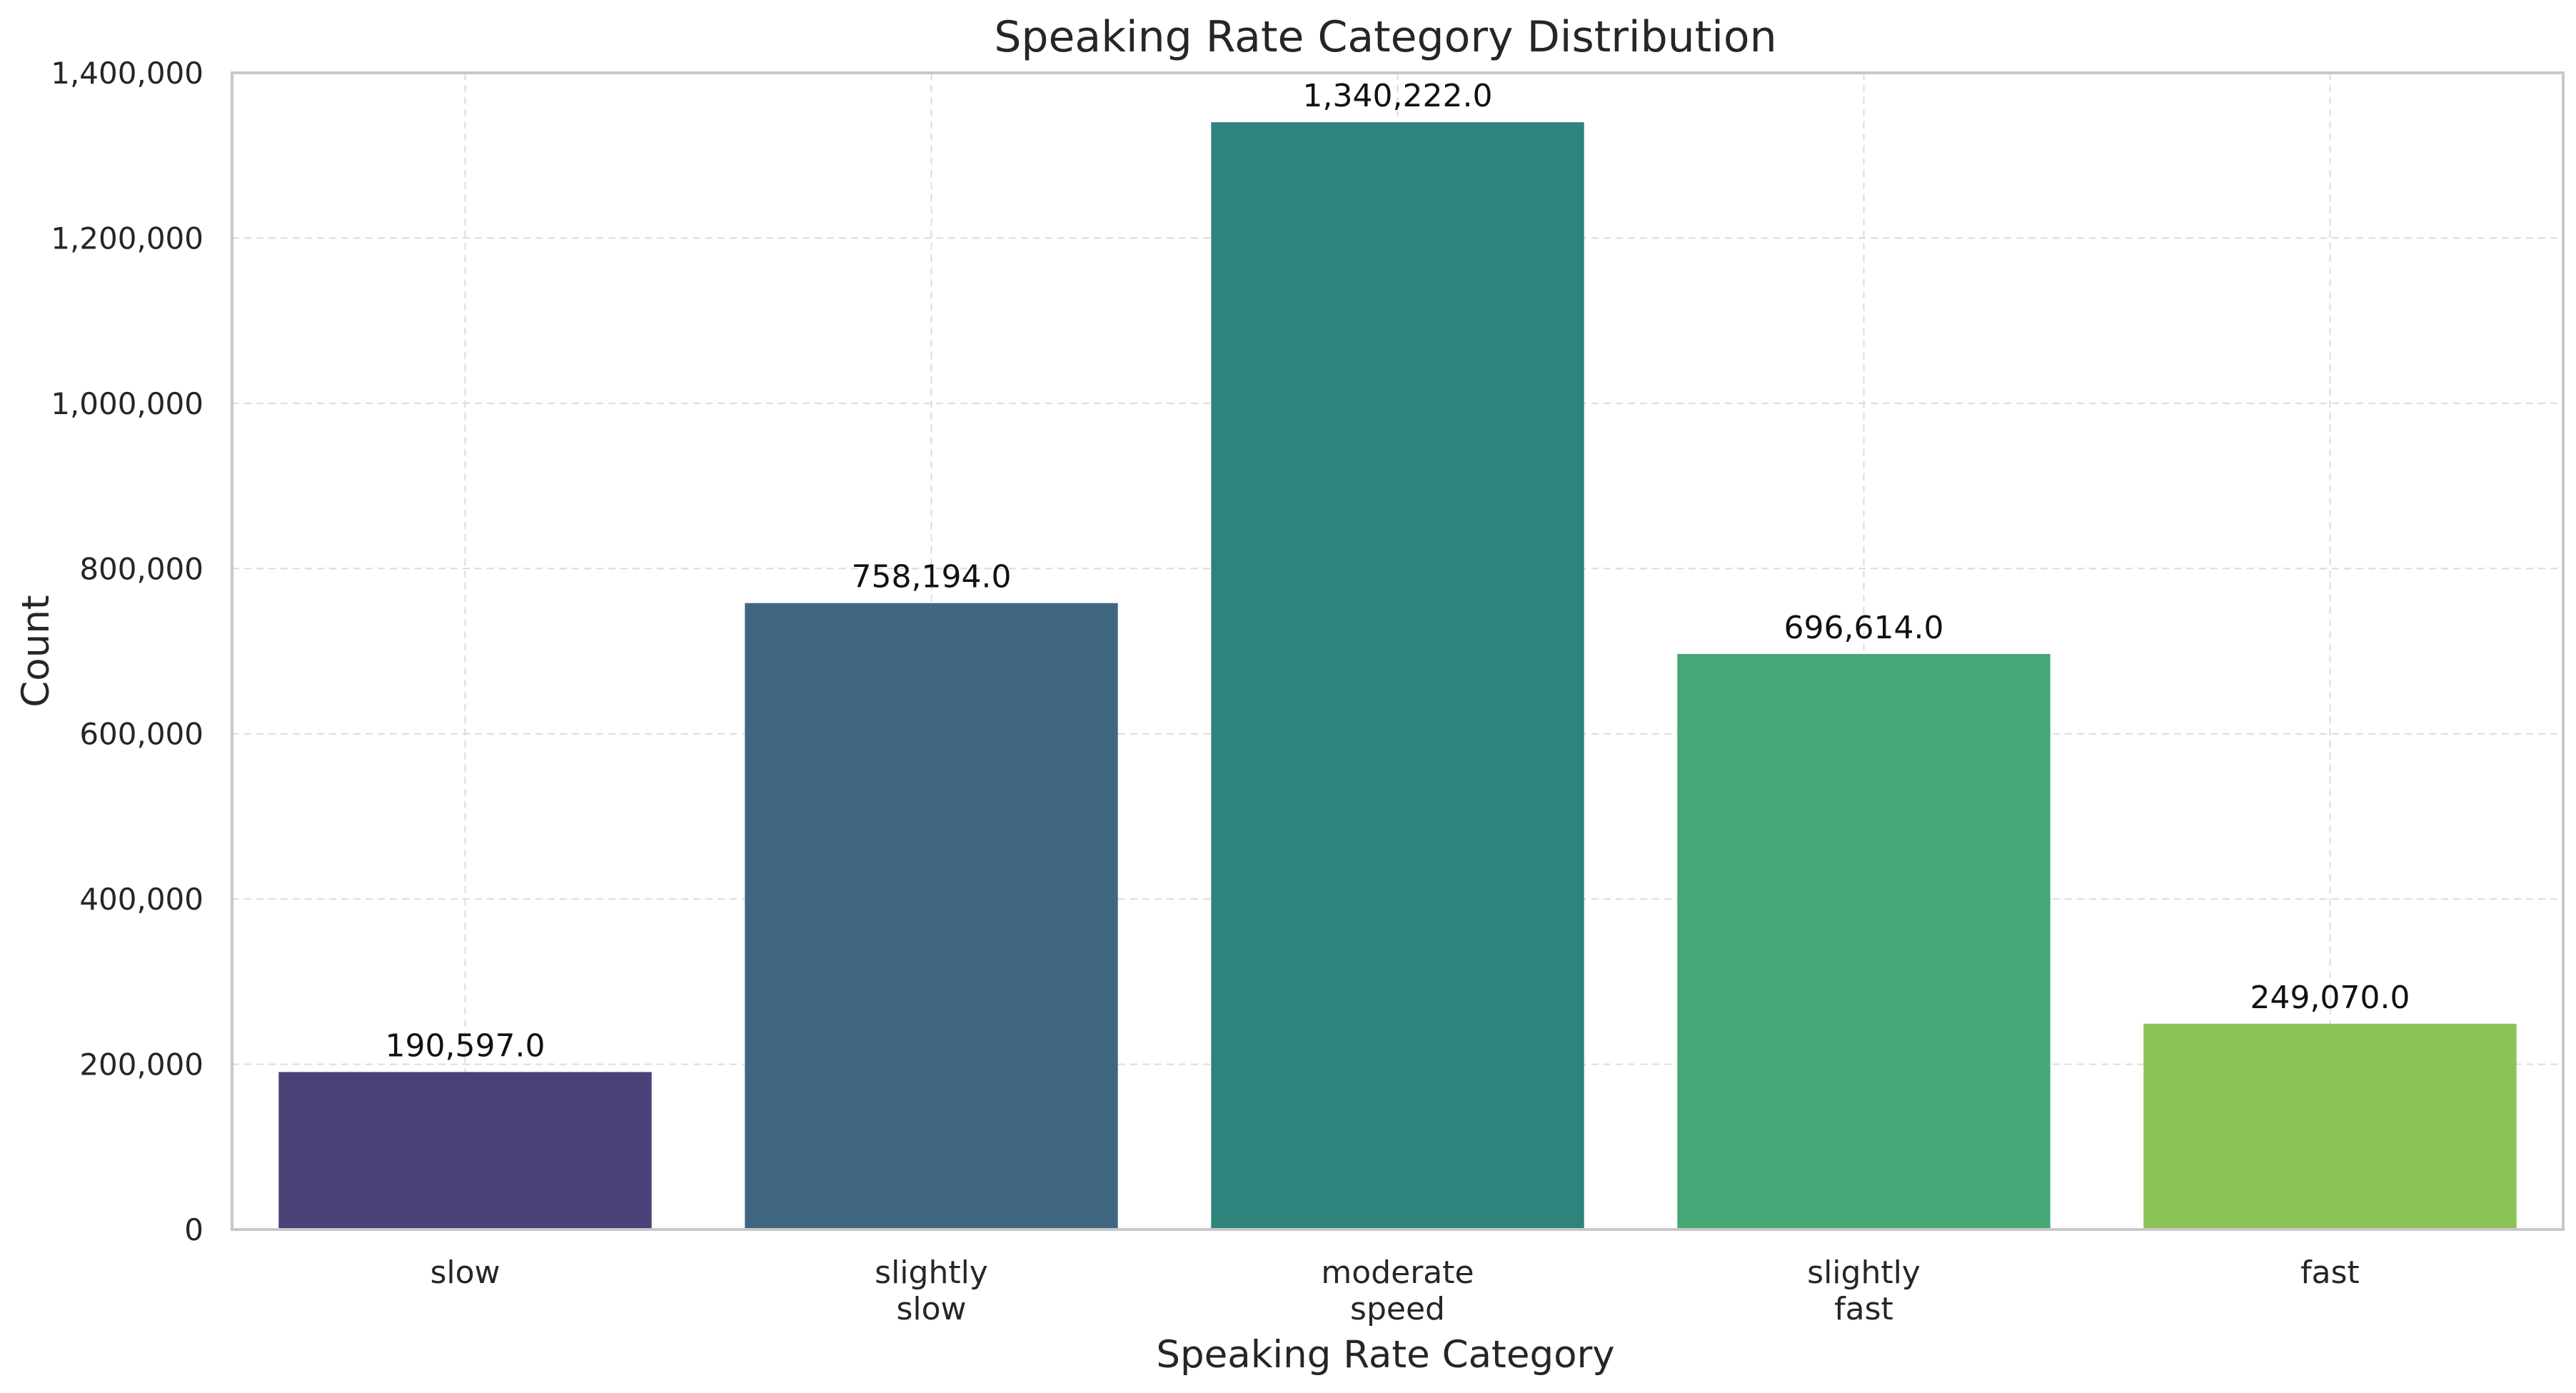 The image size is (2576, 1393). Describe the element at coordinates (2330, 1126) in the screenshot. I see `bar-fast` at that location.